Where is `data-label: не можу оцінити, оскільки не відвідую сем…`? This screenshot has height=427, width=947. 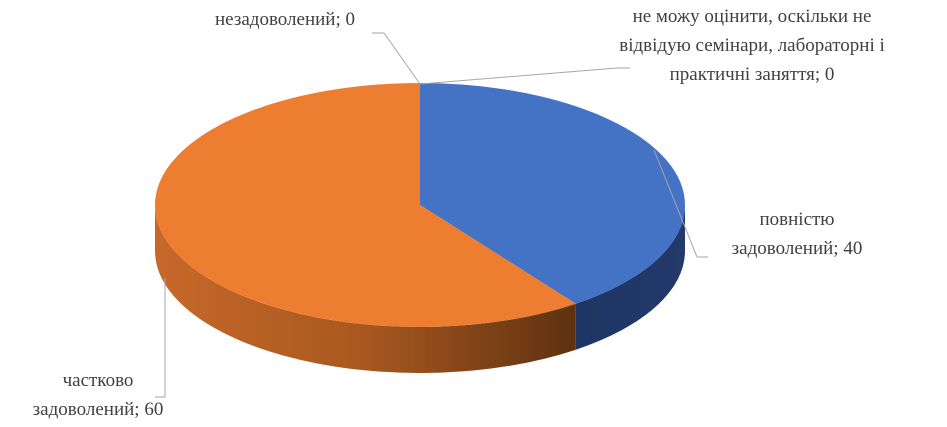
data-label: не можу оцінити, оскільки не відвідую сем… is located at coordinates (752, 45).